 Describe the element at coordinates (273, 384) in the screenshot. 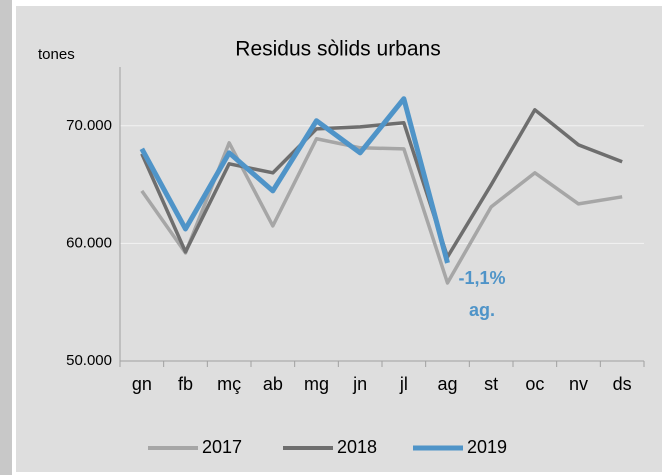

I see `x-tick-label: ab` at that location.